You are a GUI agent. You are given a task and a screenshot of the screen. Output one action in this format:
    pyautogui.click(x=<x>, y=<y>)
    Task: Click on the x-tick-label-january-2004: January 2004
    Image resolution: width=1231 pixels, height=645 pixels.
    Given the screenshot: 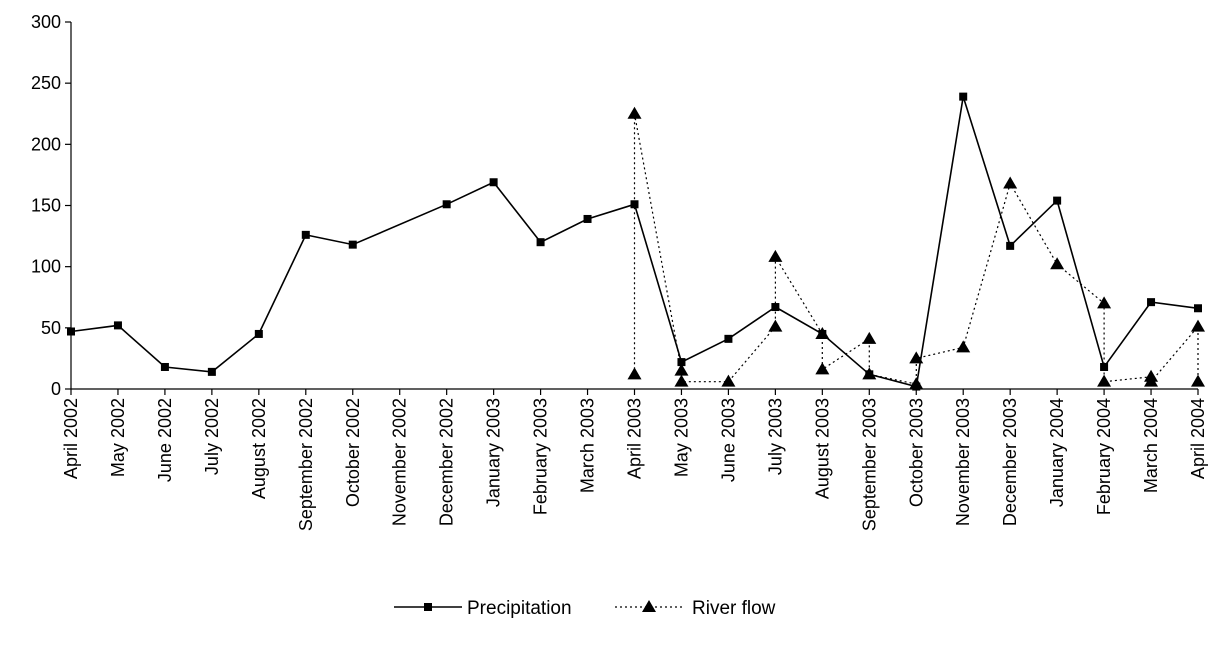 What is the action you would take?
    pyautogui.click(x=1057, y=452)
    